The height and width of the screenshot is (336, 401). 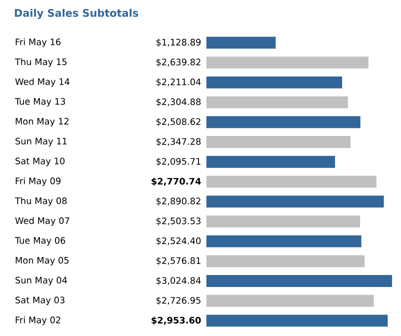 I want to click on data-label: $2,576.81, so click(x=178, y=261).